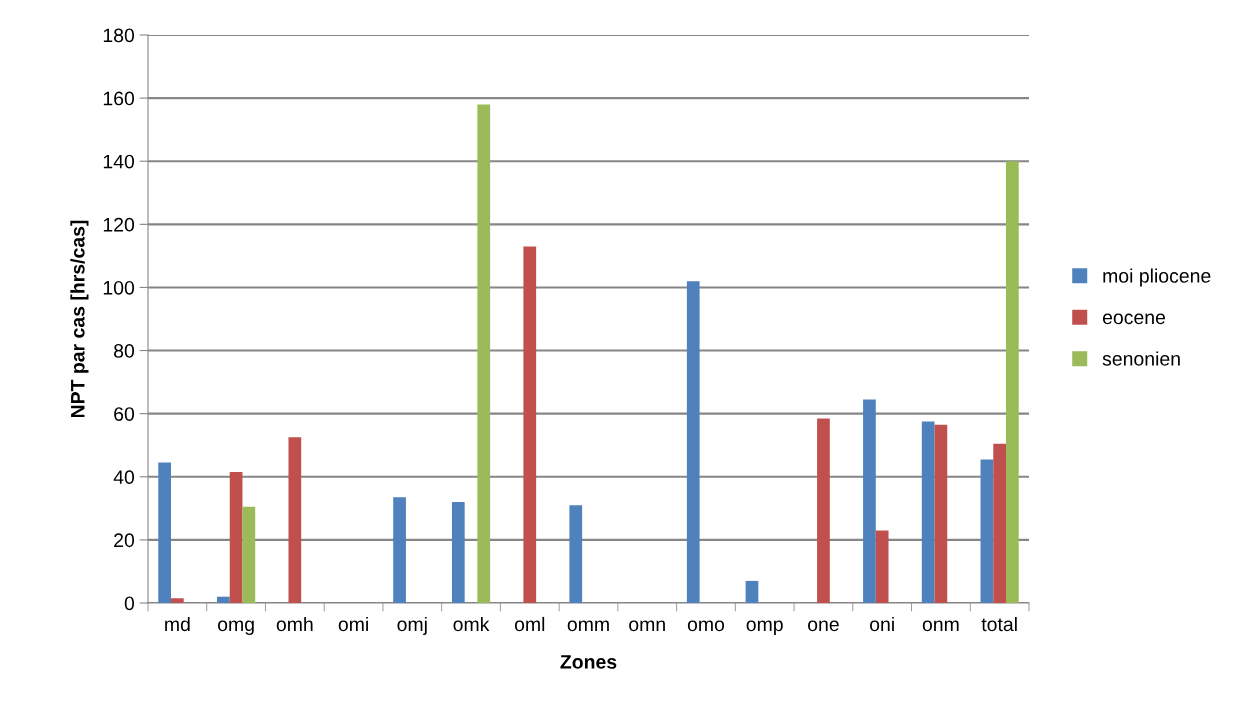  I want to click on x-axis-title: Zones, so click(588, 662).